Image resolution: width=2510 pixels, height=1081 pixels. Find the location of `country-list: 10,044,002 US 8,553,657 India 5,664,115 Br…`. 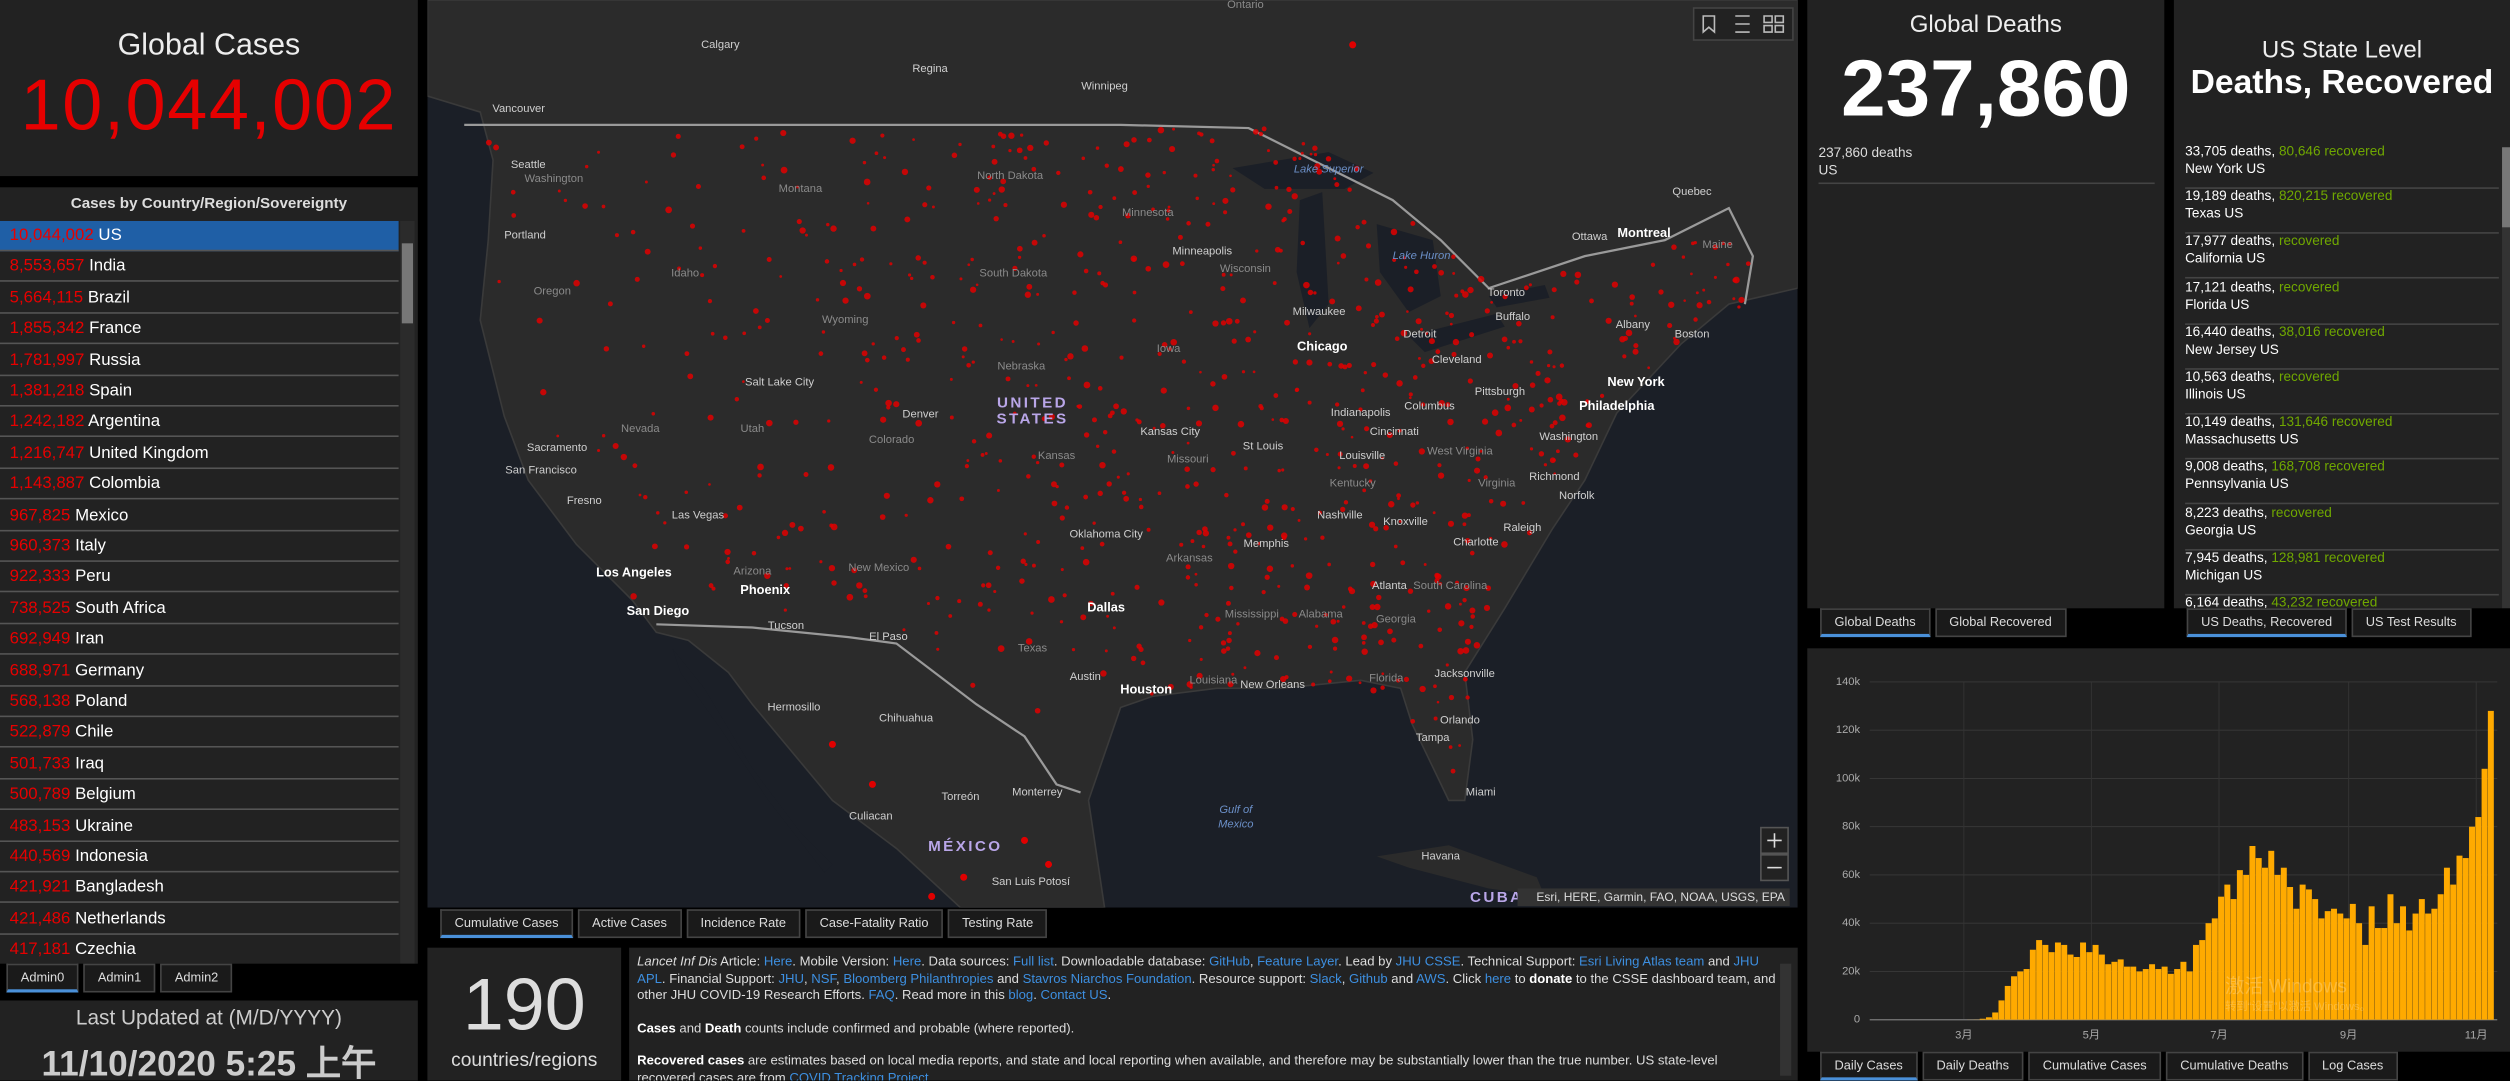

country-list: 10,044,002 US 8,553,657 India 5,664,115 Br… is located at coordinates (200, 592).